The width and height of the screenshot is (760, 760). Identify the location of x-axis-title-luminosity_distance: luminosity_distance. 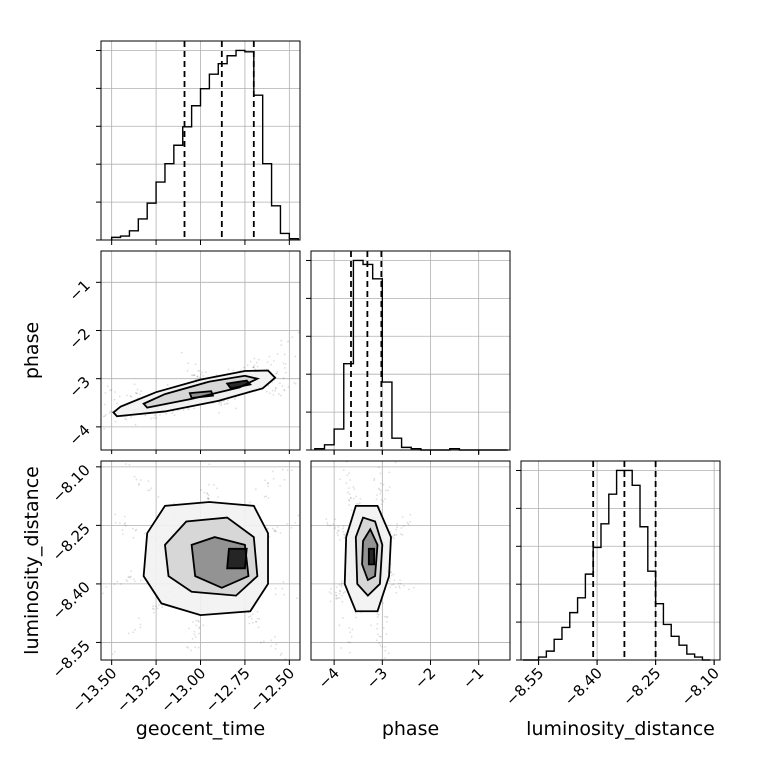
(620, 729).